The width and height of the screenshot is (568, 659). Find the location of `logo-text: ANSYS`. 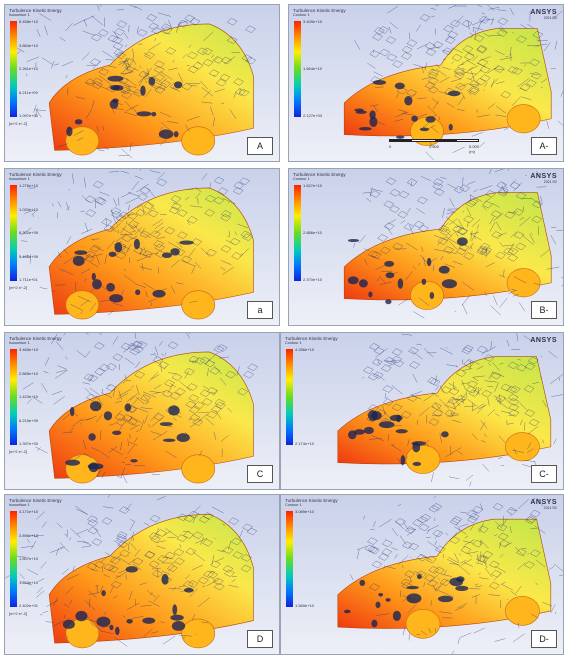

logo-text: ANSYS is located at coordinates (543, 176).